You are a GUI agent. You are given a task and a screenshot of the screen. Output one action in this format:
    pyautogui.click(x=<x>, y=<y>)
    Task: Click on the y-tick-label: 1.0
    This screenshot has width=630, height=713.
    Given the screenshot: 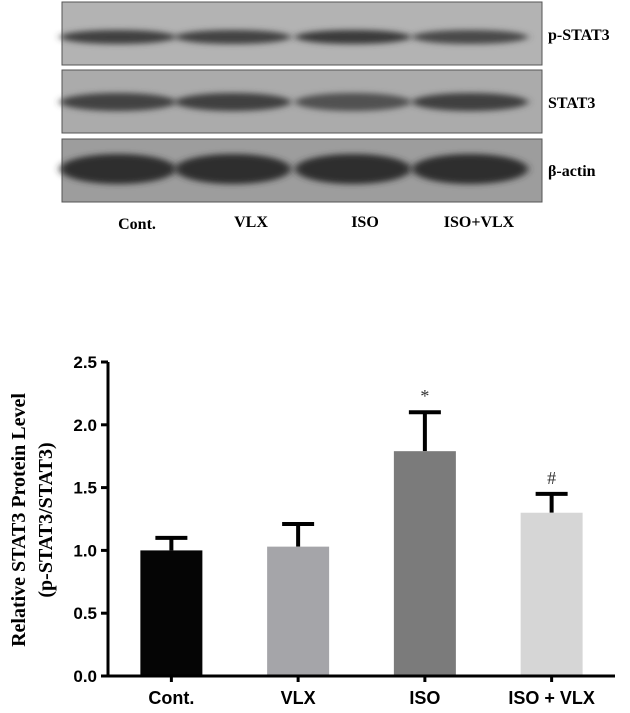 What is the action you would take?
    pyautogui.click(x=85, y=550)
    